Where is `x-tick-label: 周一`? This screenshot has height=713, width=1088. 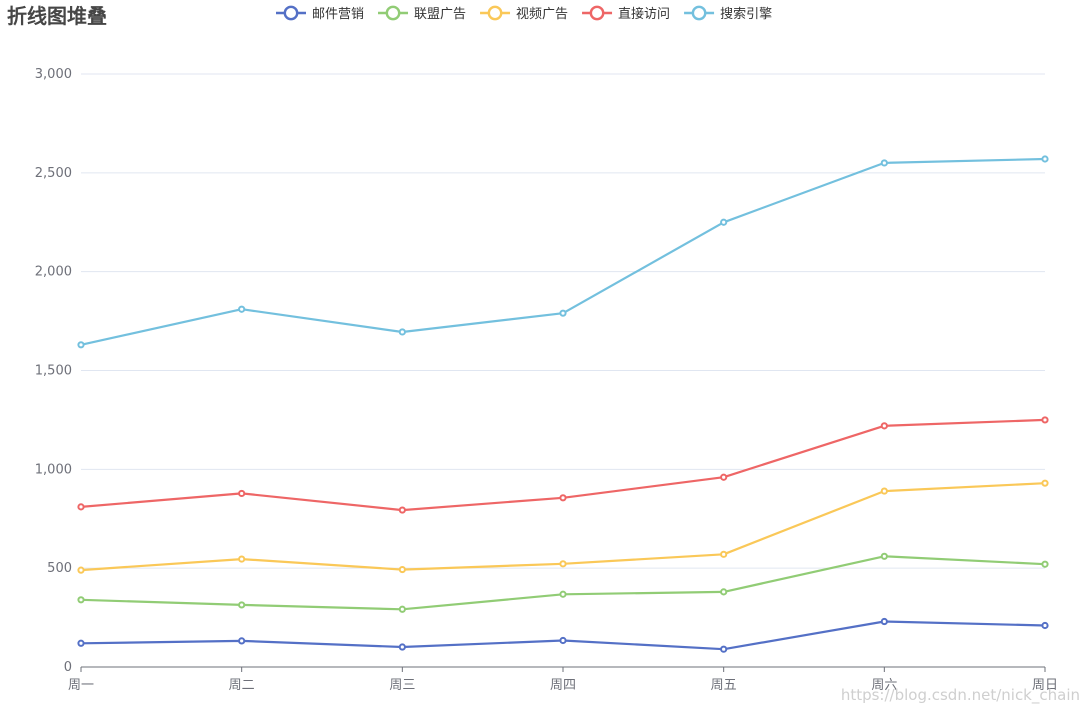
x-tick-label: 周一 is located at coordinates (81, 685).